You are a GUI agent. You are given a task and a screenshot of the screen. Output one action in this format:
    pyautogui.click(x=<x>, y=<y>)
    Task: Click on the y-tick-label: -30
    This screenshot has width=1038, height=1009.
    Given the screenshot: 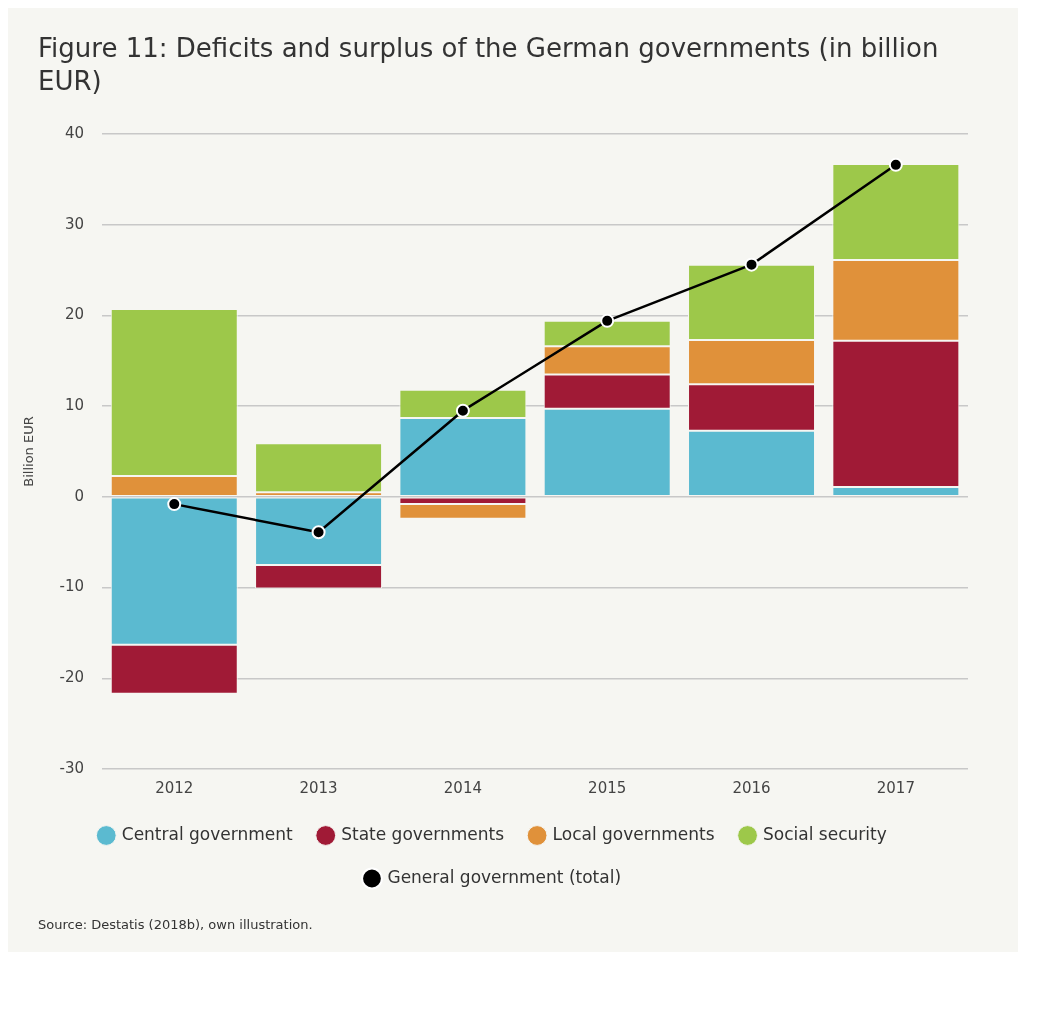 What is the action you would take?
    pyautogui.click(x=72, y=767)
    